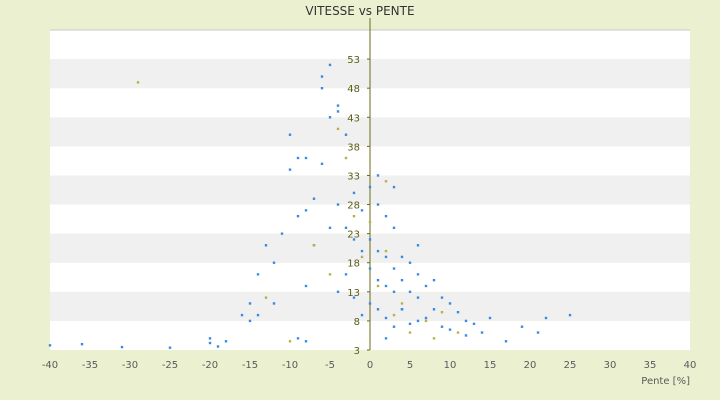 The width and height of the screenshot is (720, 400). Describe the element at coordinates (170, 365) in the screenshot. I see `x-tick-label: -25` at that location.